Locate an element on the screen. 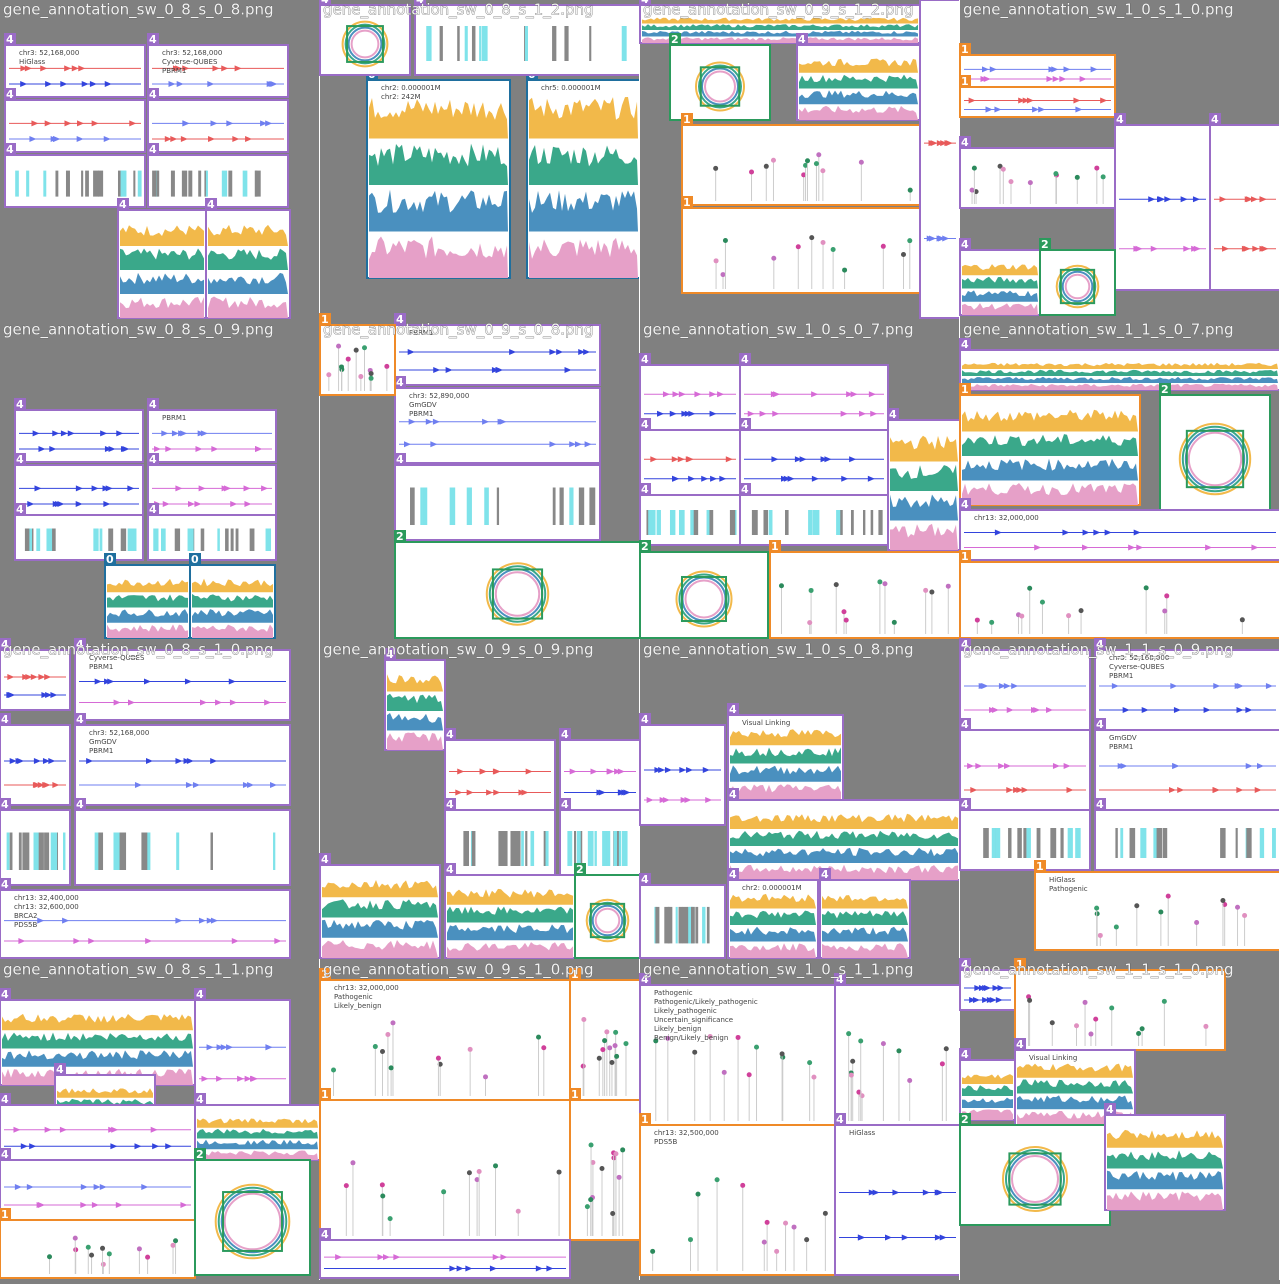 Image resolution: width=1280 pixels, height=1284 pixels. panel-label: GmGDV is located at coordinates (1123, 738).